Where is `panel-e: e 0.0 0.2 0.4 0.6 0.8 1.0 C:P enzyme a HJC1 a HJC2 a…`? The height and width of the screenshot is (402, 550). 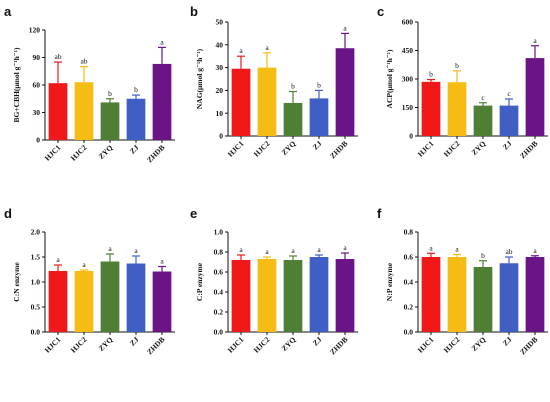
panel-e: e 0.0 0.2 0.4 0.6 0.8 1.0 C:P enzyme a HJC1 a HJC2 a… is located at coordinates (274, 281).